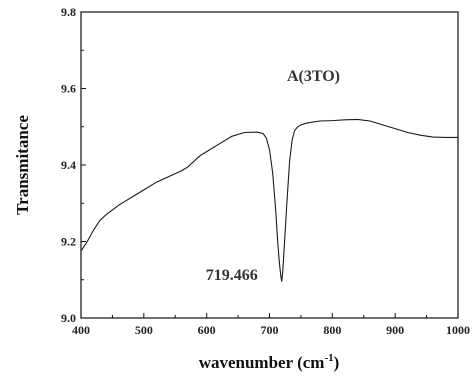  I want to click on x-axis-title: wavenumber (cm-1), so click(269, 362).